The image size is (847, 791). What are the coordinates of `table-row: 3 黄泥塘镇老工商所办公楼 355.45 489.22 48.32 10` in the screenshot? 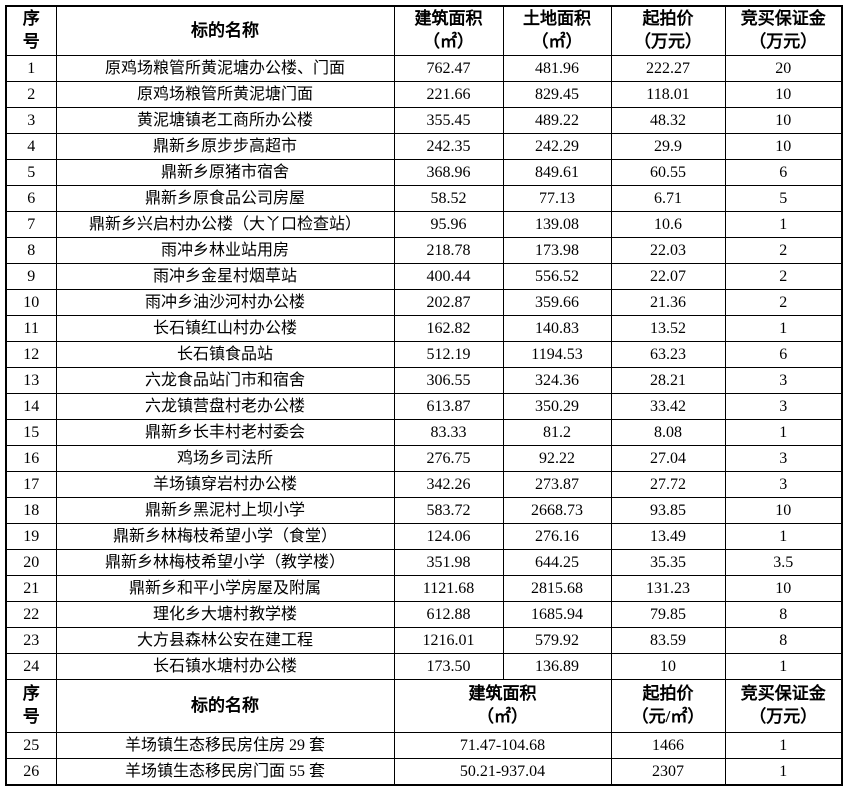 It's located at (424, 120).